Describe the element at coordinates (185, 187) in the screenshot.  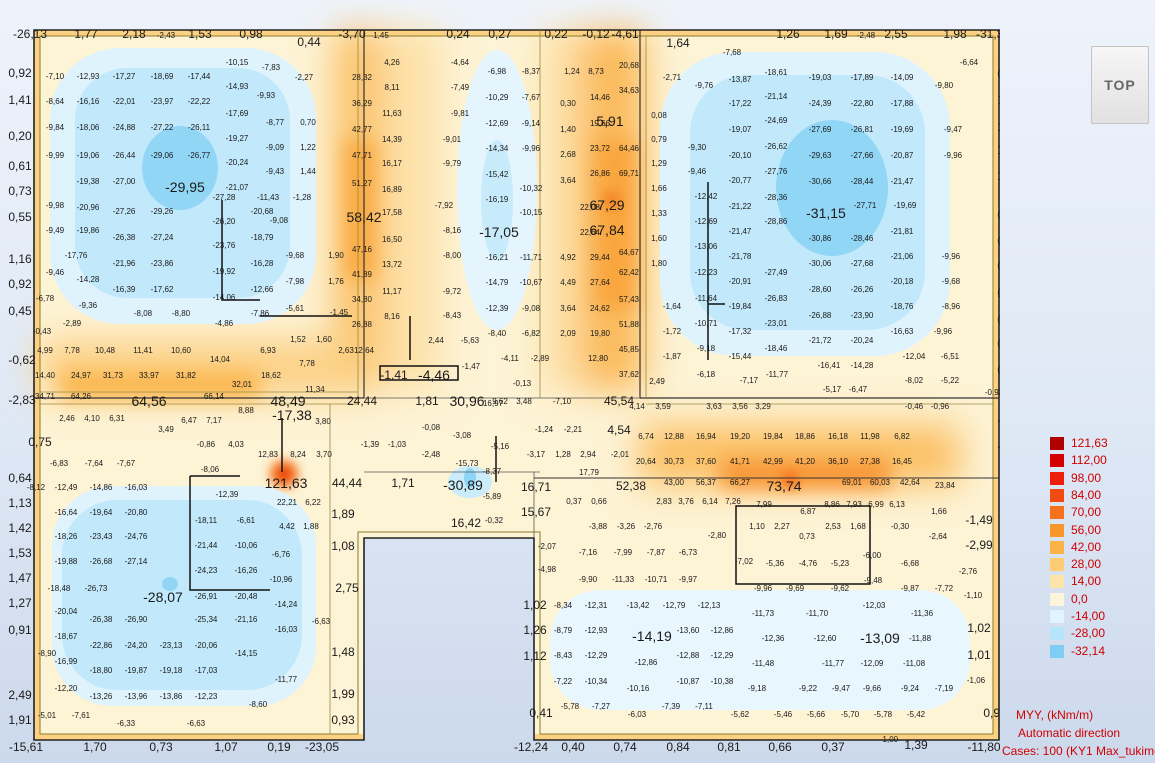
I see `moment-value-label: -29,95` at that location.